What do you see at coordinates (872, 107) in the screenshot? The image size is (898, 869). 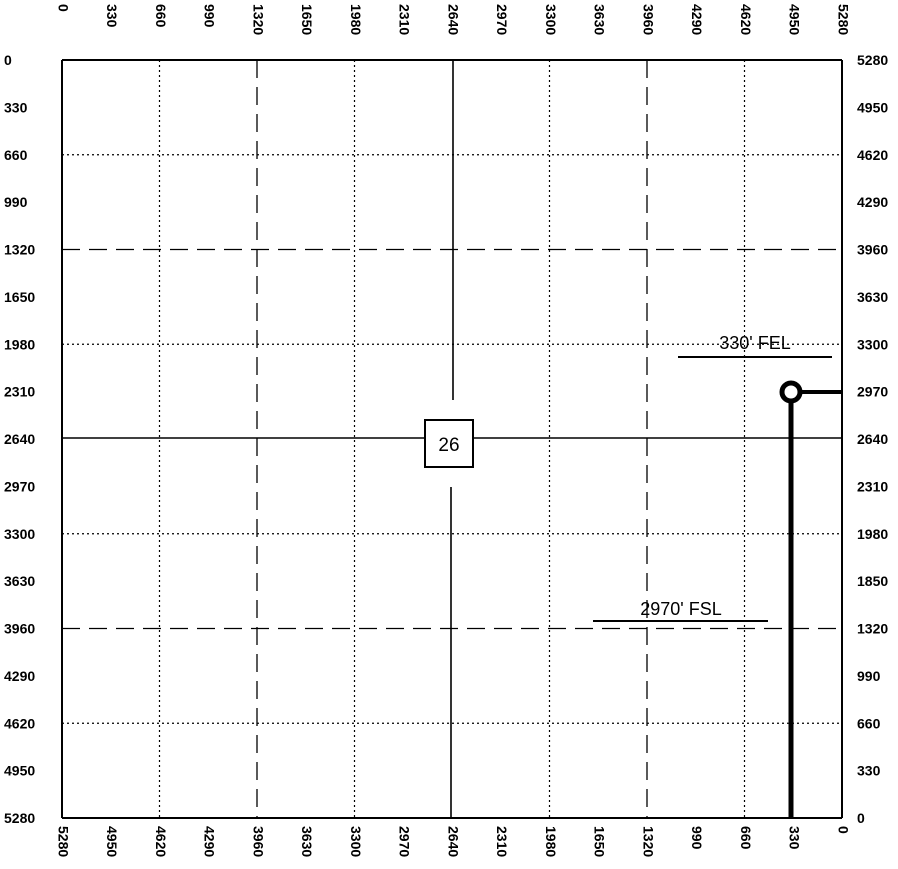 I see `tick-label-right: 4950` at bounding box center [872, 107].